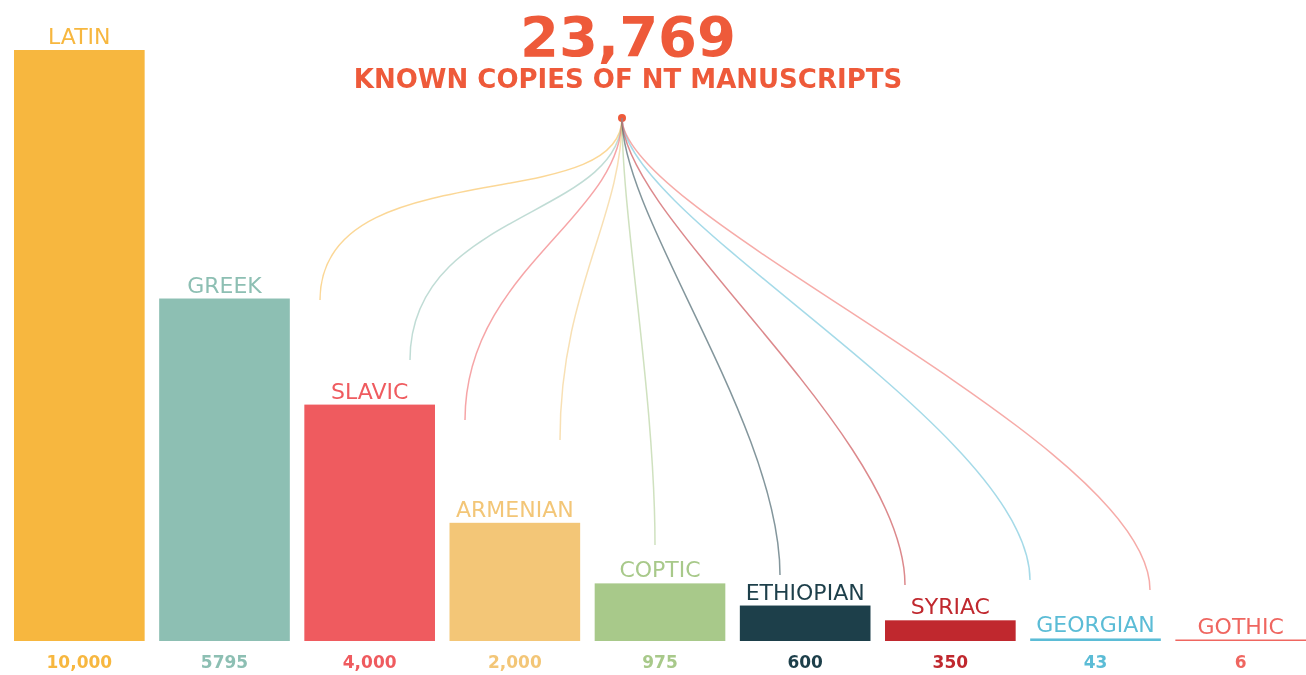 Image resolution: width=1306 pixels, height=675 pixels. I want to click on data-label: 2,000, so click(514, 662).